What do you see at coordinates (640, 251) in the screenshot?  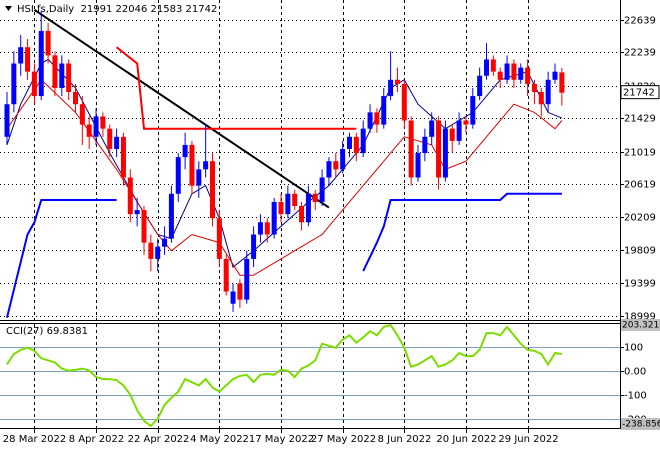 I see `y-tick-label: 19809` at bounding box center [640, 251].